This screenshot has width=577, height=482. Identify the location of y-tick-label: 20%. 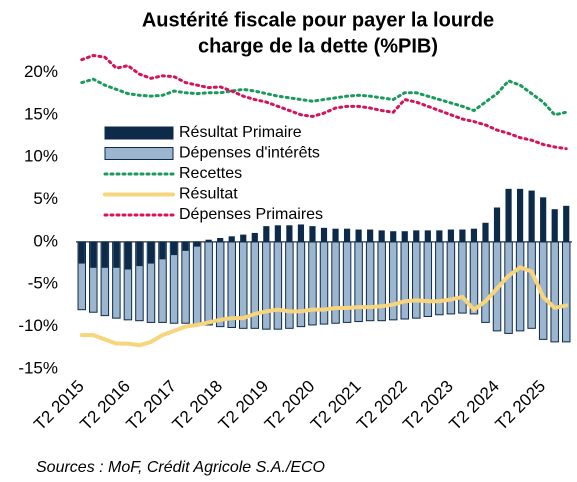
(41, 71).